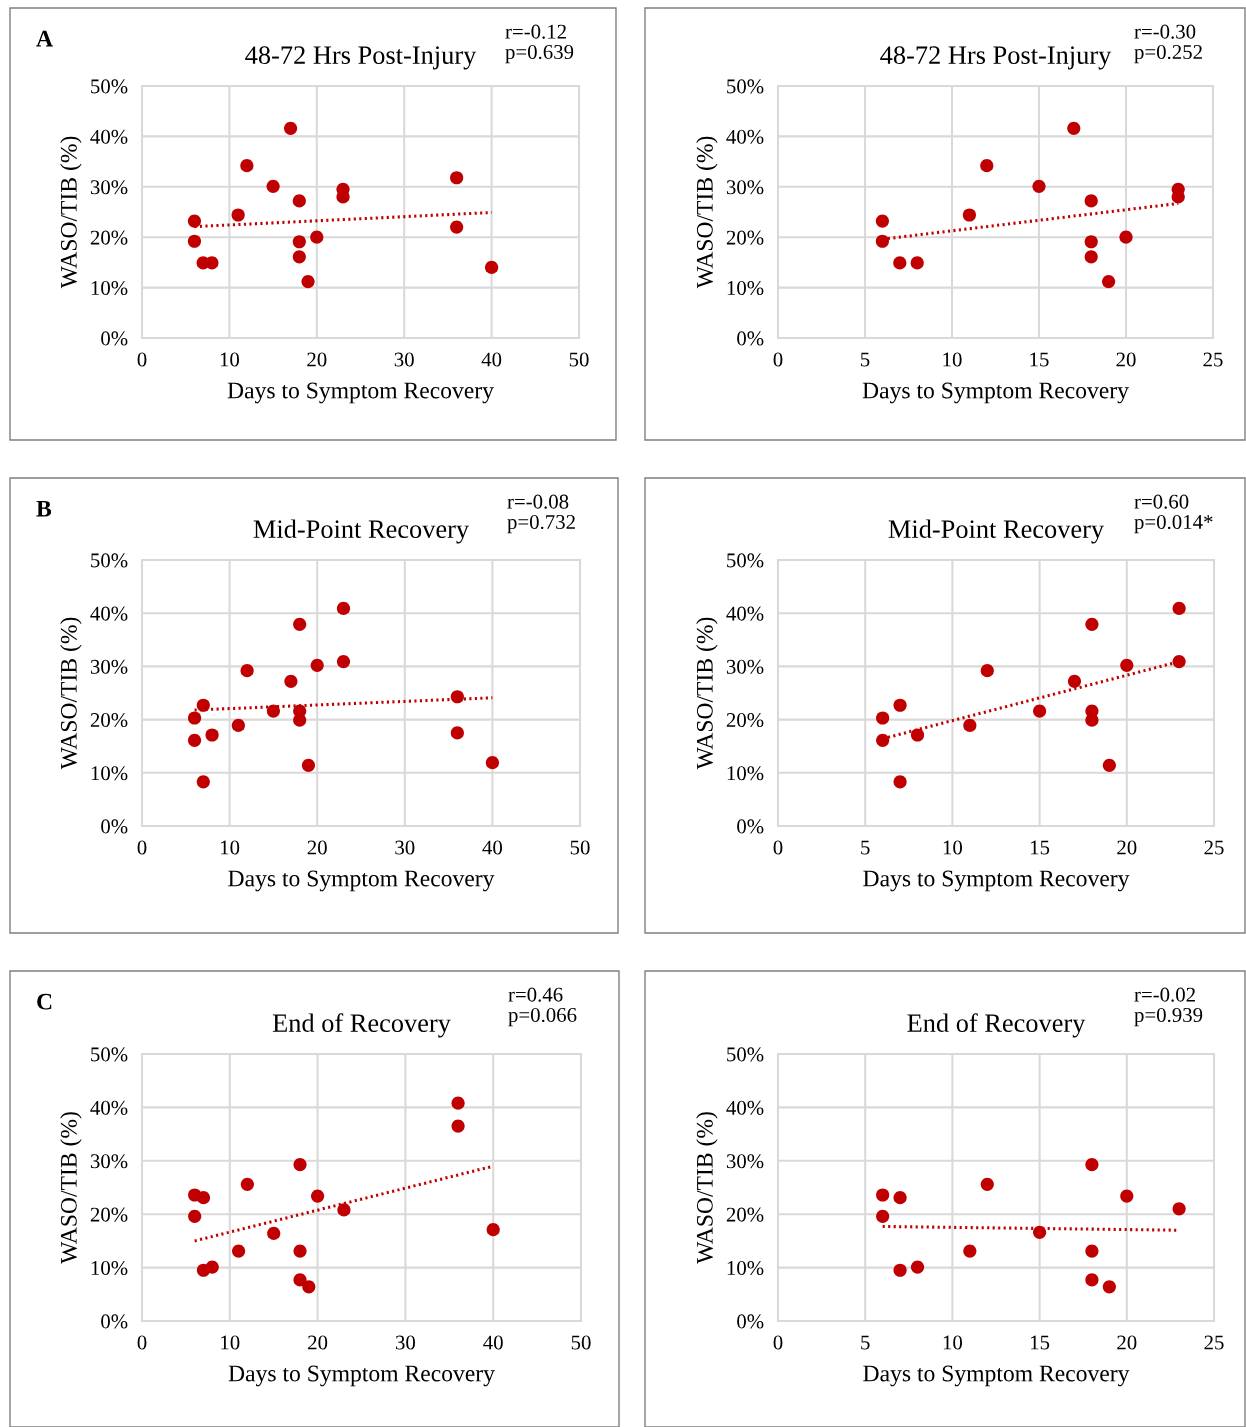 This screenshot has width=1246, height=1427. I want to click on text: r=-0.12 p=0.639, so click(539, 44).